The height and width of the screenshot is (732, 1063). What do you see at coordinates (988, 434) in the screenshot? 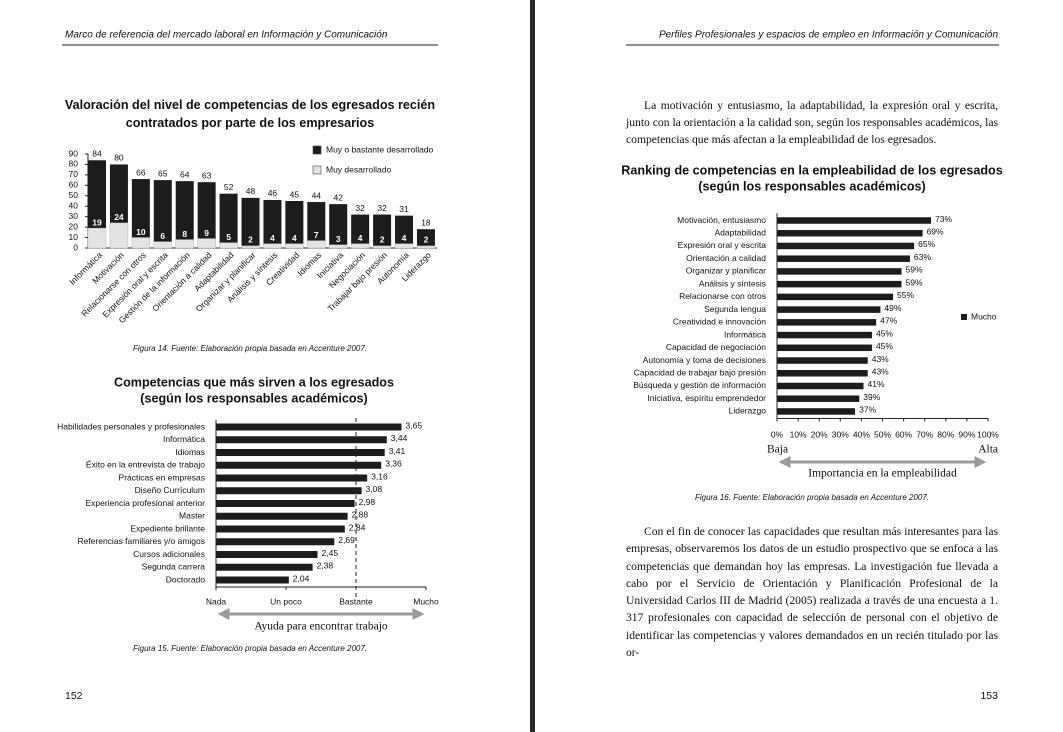
I see `x-tick-label: 100%` at bounding box center [988, 434].